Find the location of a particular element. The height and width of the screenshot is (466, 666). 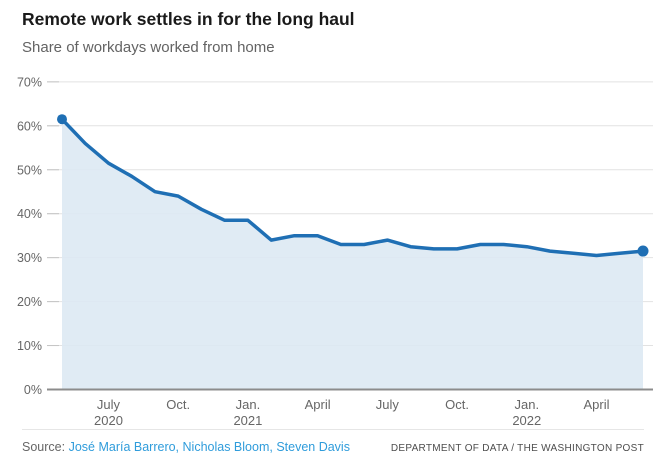

svg-text: 20% is located at coordinates (29, 302).